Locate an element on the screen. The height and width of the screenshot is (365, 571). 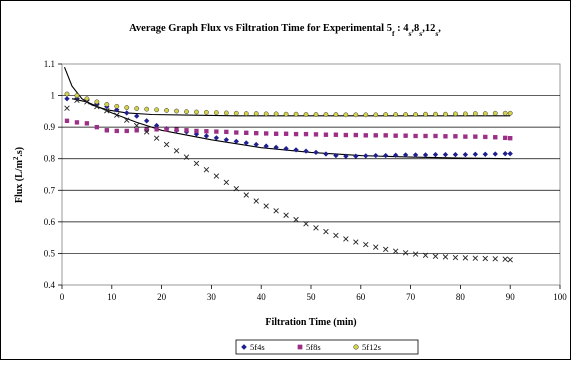
y-tick-labels: 0.4 0.5 0.6 0.7 0.8 0.9 1 1.1 is located at coordinates (53, 174).